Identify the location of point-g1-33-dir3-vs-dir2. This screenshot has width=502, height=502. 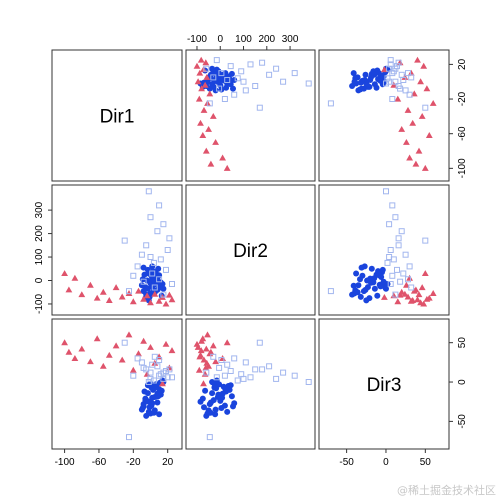
(200, 401).